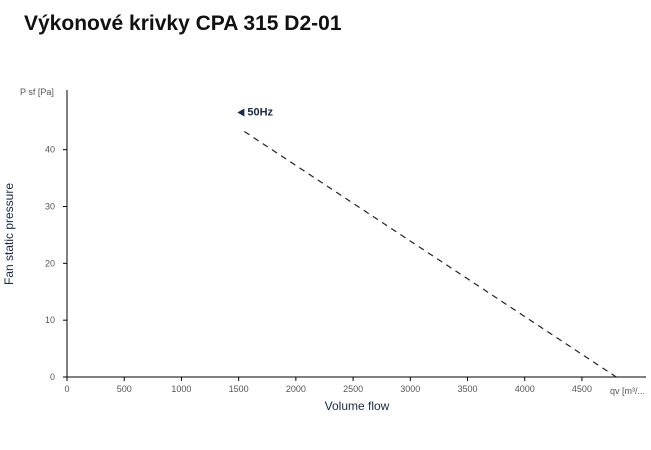 This screenshot has width=651, height=450. Describe the element at coordinates (241, 112) in the screenshot. I see `series-marker-icon` at that location.